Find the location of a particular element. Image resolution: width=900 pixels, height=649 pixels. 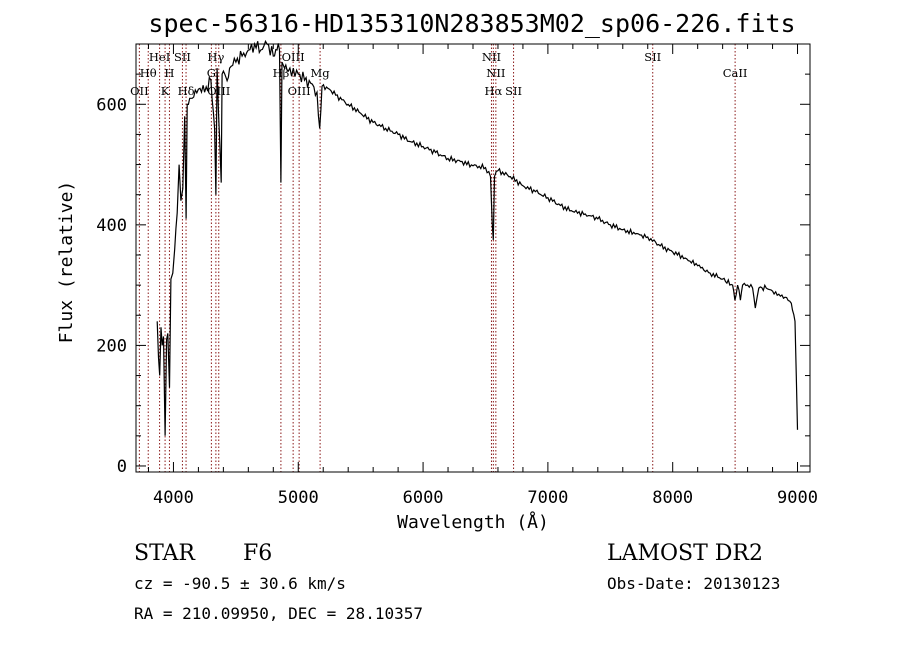

marker-label-8: Hγ is located at coordinates (215, 57).